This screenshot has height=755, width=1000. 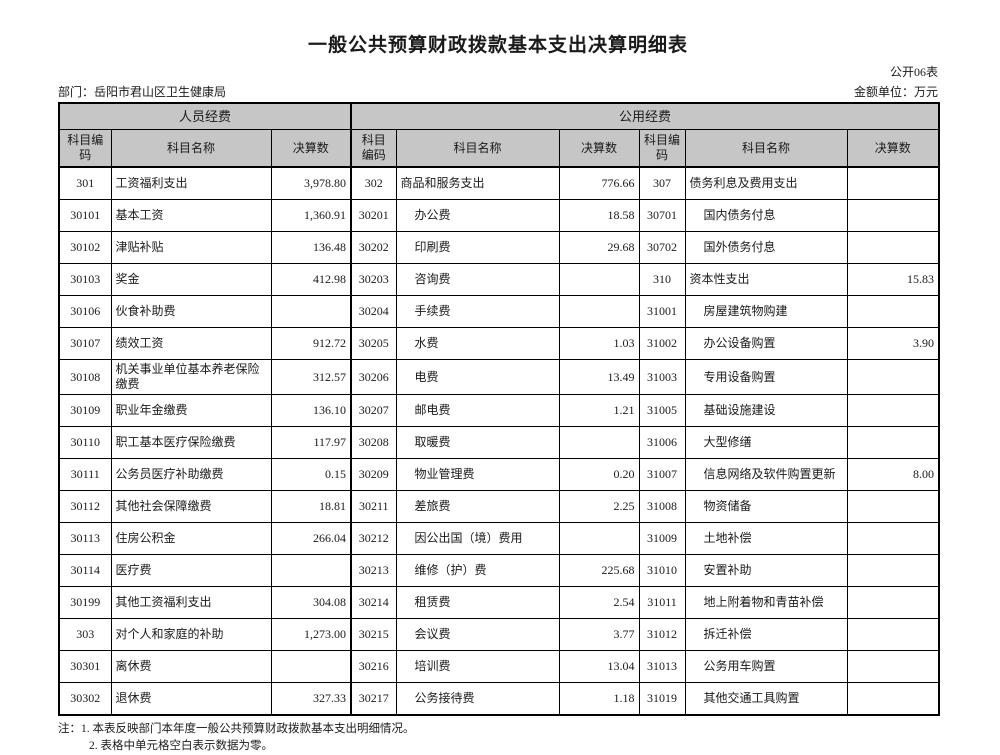 What do you see at coordinates (191, 538) in the screenshot?
I see `subject-name-cell: 住房公积金` at bounding box center [191, 538].